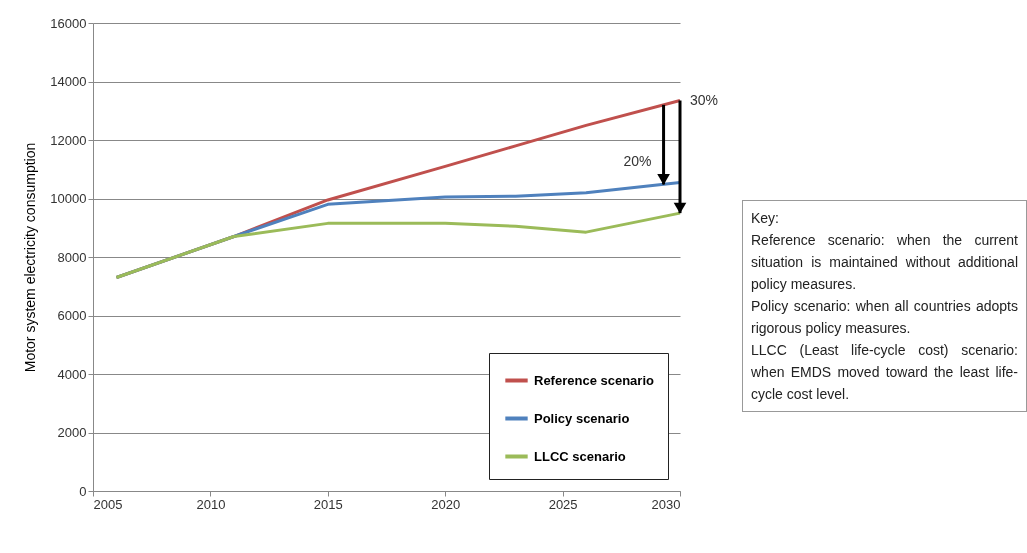  I want to click on annotation: 20%, so click(637, 161).